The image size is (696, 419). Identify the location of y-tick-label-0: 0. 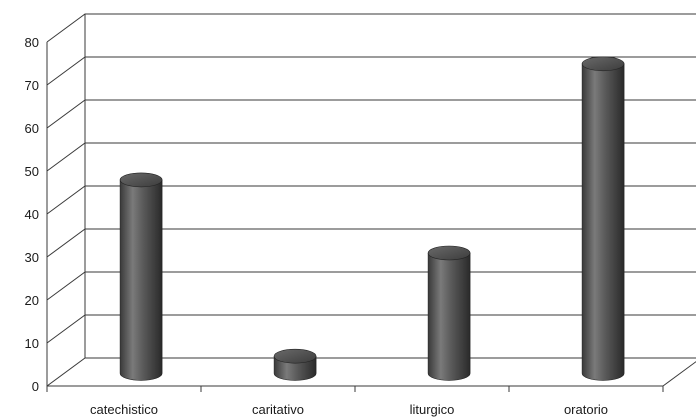
(35, 386).